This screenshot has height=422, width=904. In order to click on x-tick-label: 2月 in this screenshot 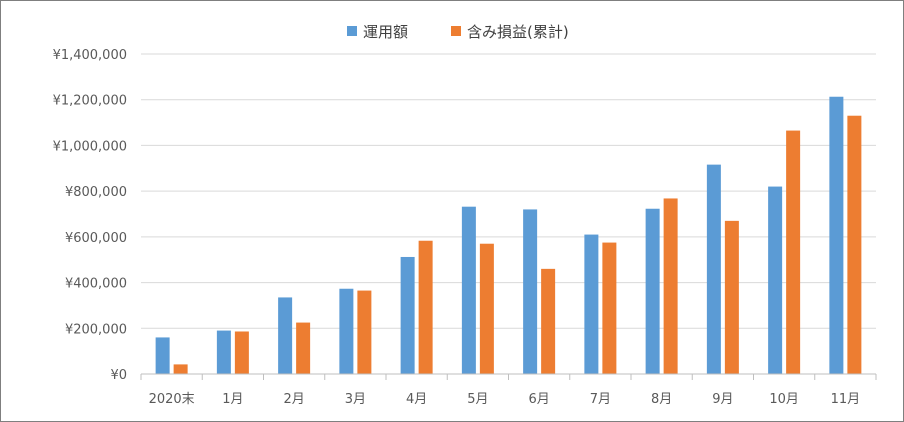, I will do `click(293, 399)`.